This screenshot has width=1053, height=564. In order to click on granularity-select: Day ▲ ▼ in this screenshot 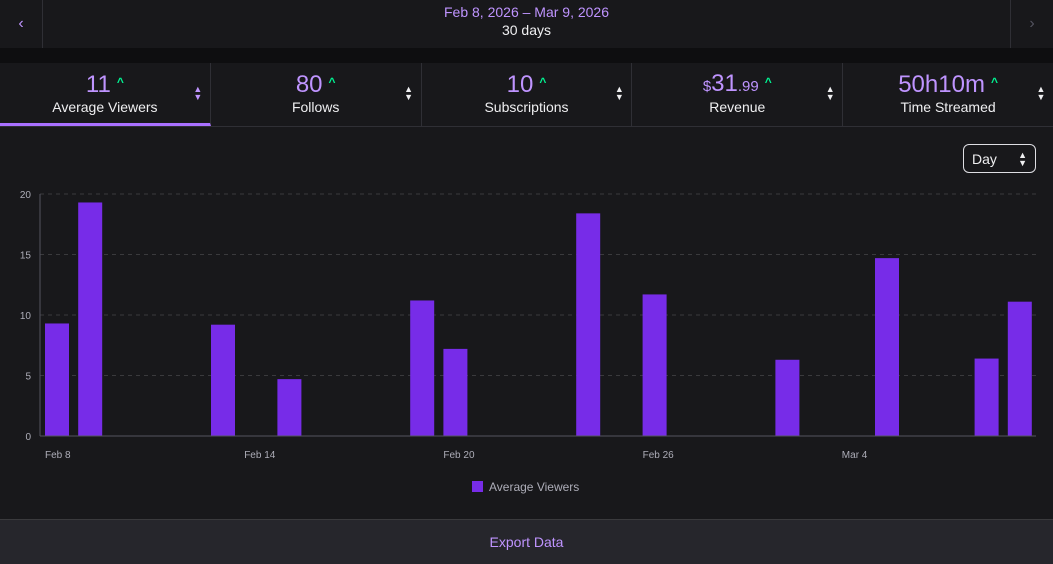, I will do `click(999, 158)`.